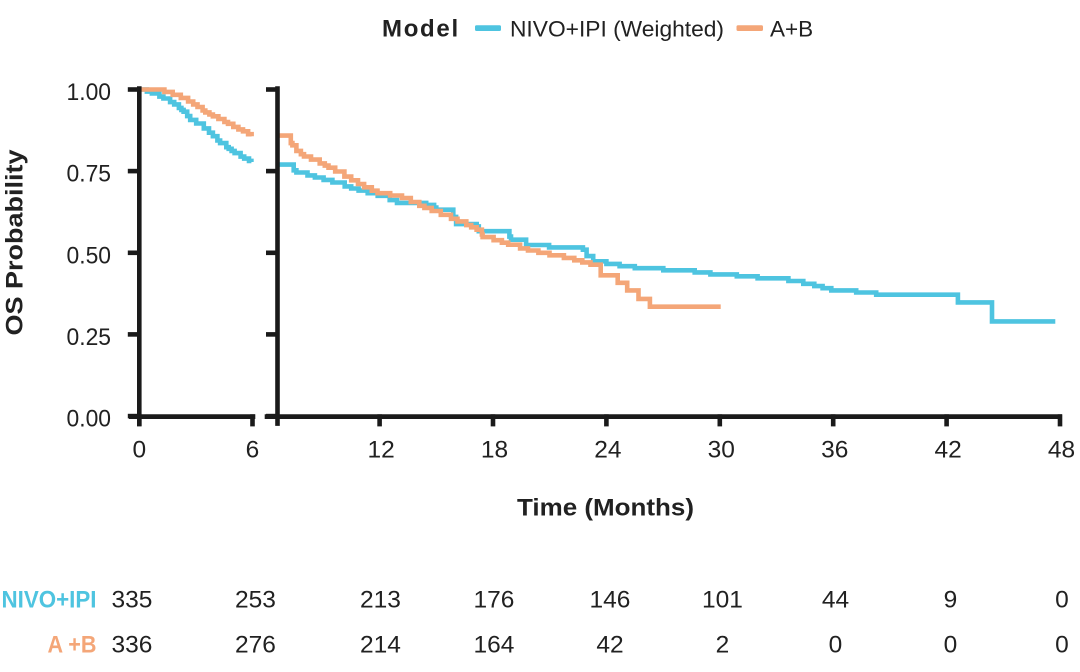 Image resolution: width=1080 pixels, height=672 pixels. What do you see at coordinates (89, 174) in the screenshot?
I see `svg-text: 0.75` at bounding box center [89, 174].